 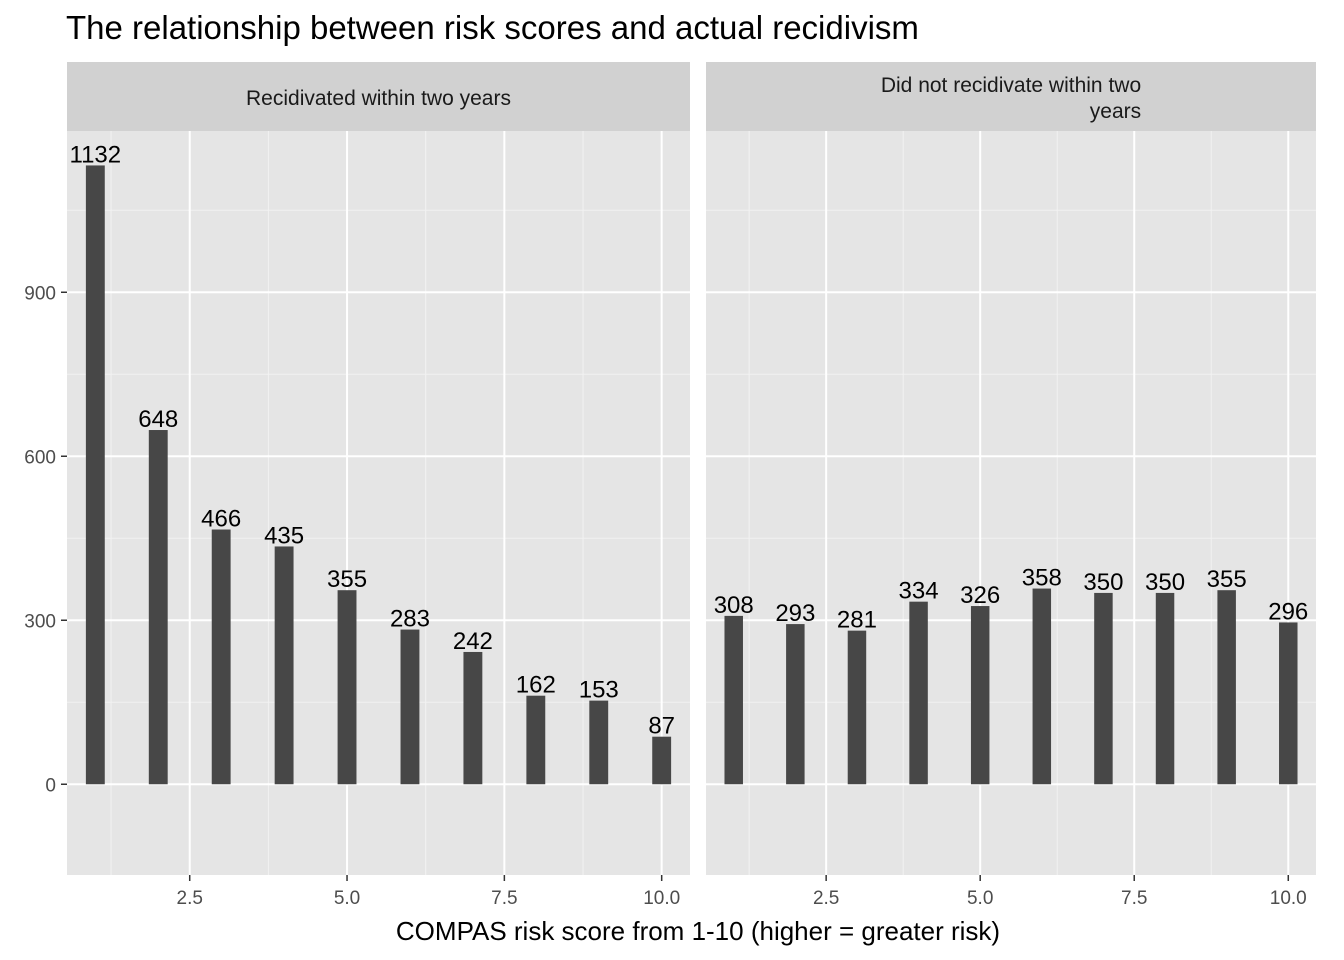 What do you see at coordinates (1288, 611) in the screenshot?
I see `data-label: 296` at bounding box center [1288, 611].